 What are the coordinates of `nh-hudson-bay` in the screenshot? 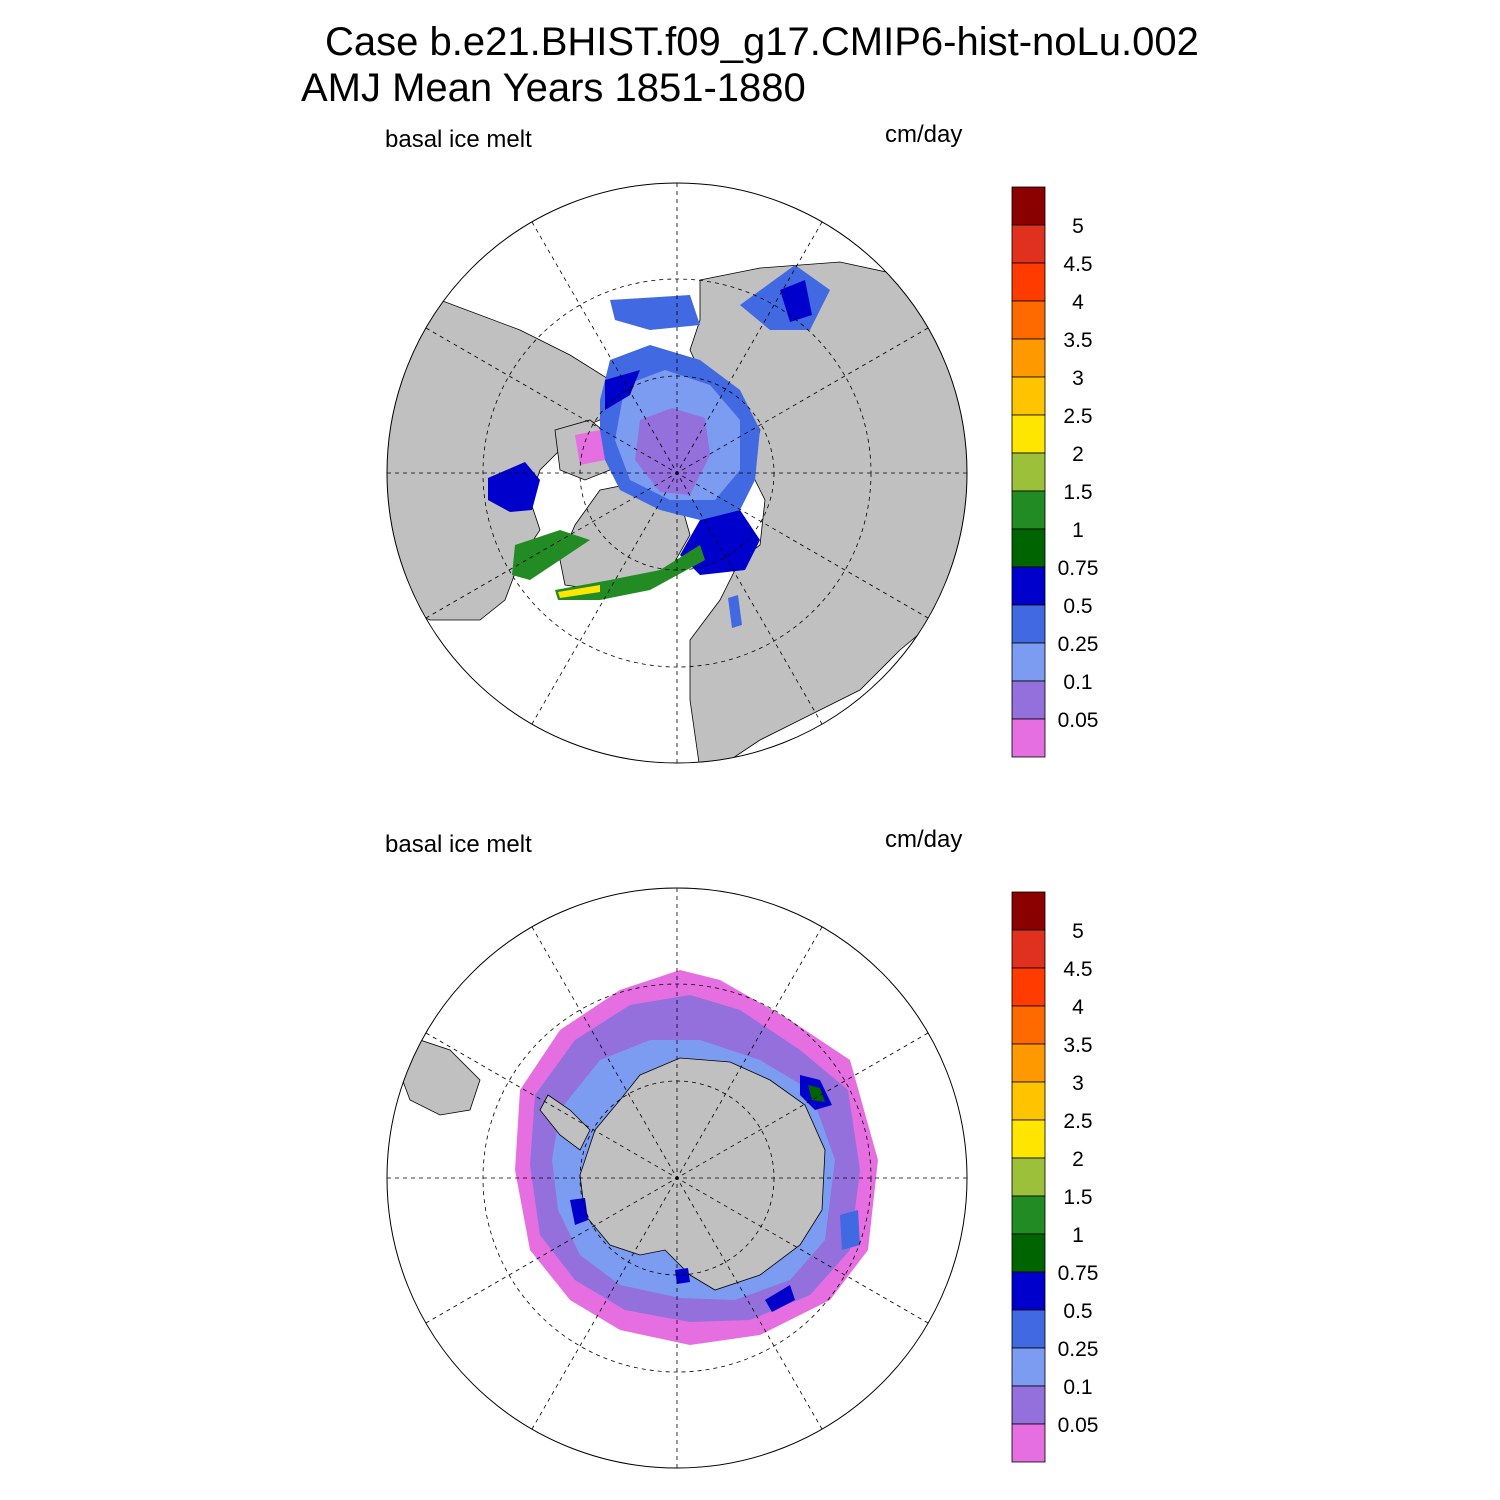 It's located at (514, 487).